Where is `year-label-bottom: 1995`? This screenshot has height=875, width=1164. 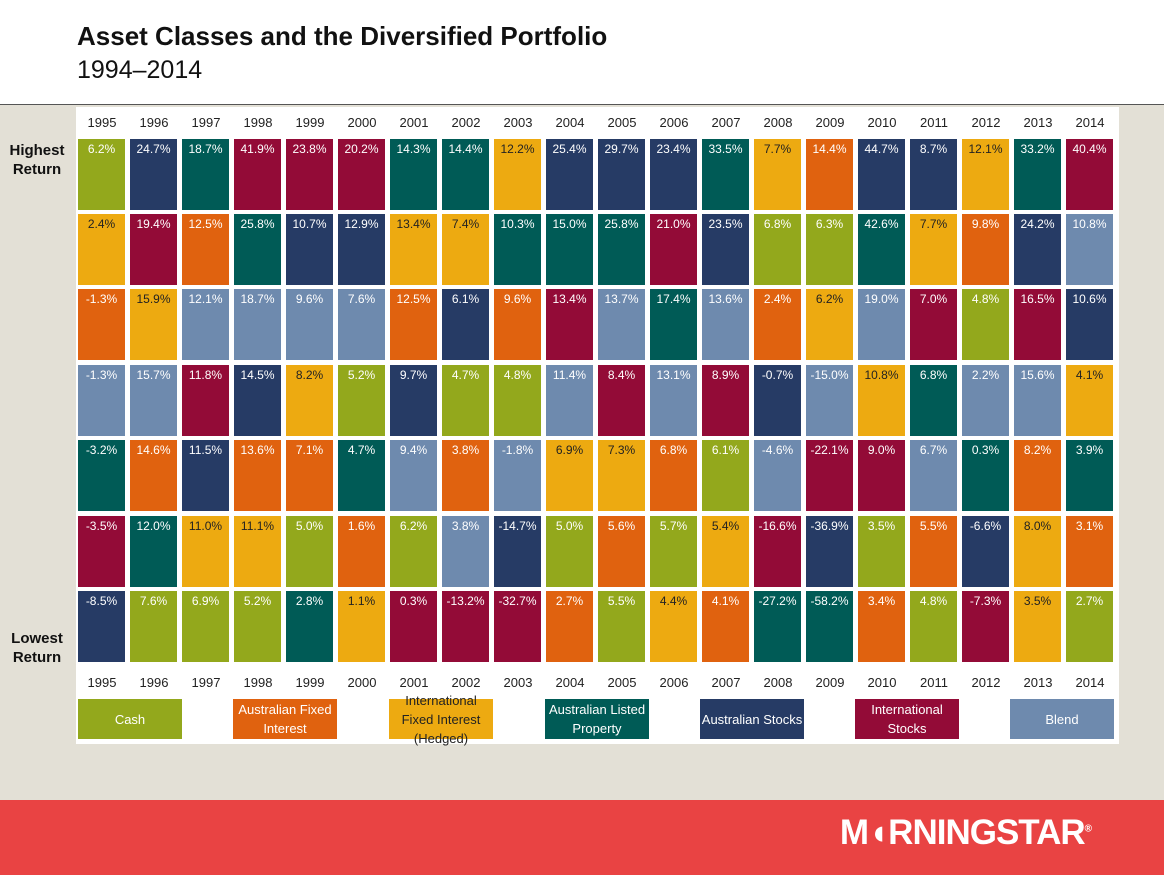 year-label-bottom: 1995 is located at coordinates (102, 682).